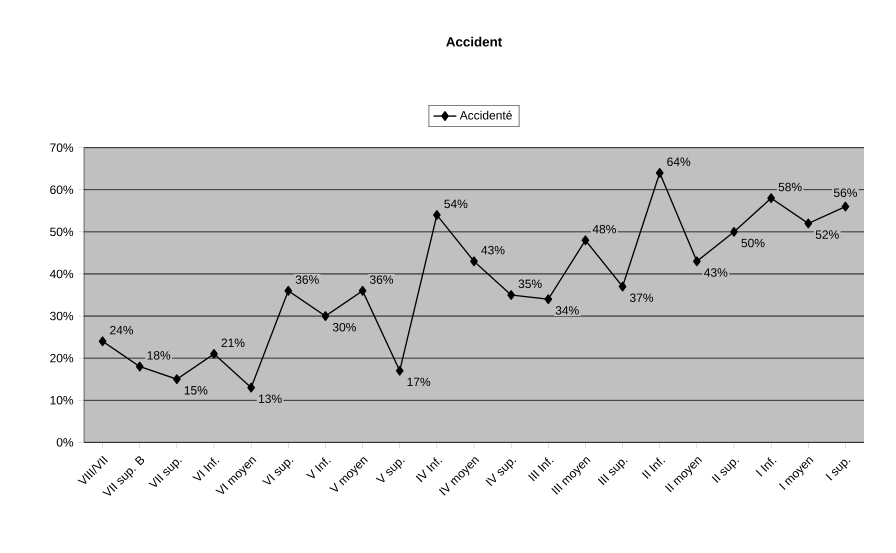 The image size is (896, 553). What do you see at coordinates (62, 358) in the screenshot?
I see `y-tick-label: 20%` at bounding box center [62, 358].